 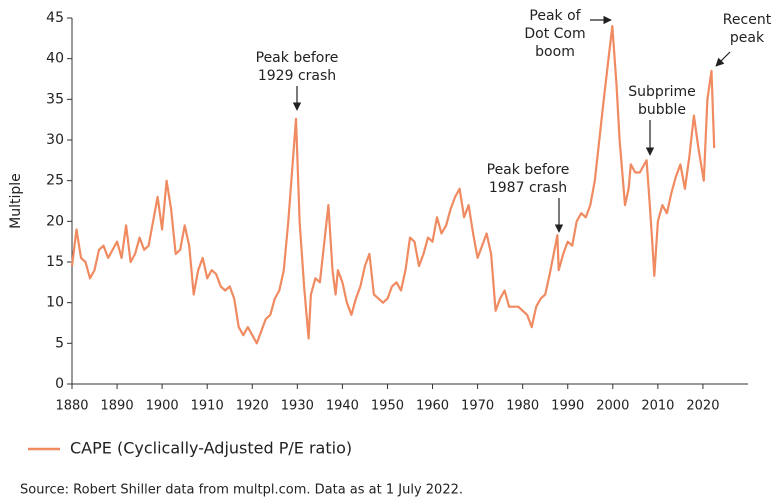 I want to click on annotation: peak, so click(x=747, y=38).